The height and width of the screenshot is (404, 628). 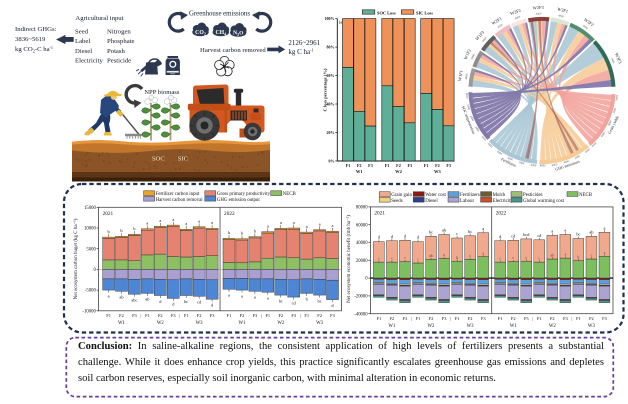 I want to click on svg-text: 40%, so click(x=331, y=104).